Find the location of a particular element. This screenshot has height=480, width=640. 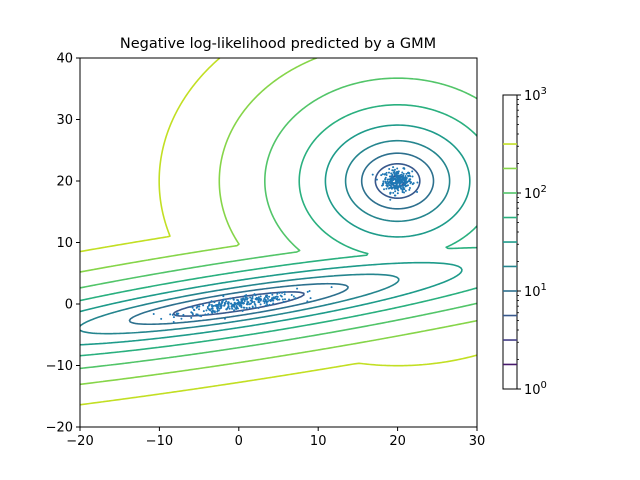

x-tick-label: 20 is located at coordinates (397, 441).